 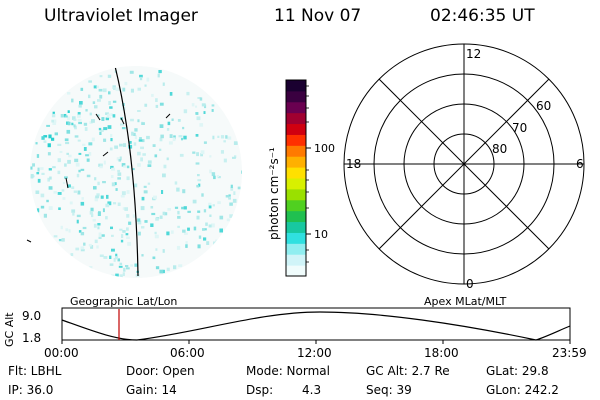 I want to click on info-dsp-label: Dsp:, so click(x=260, y=390).